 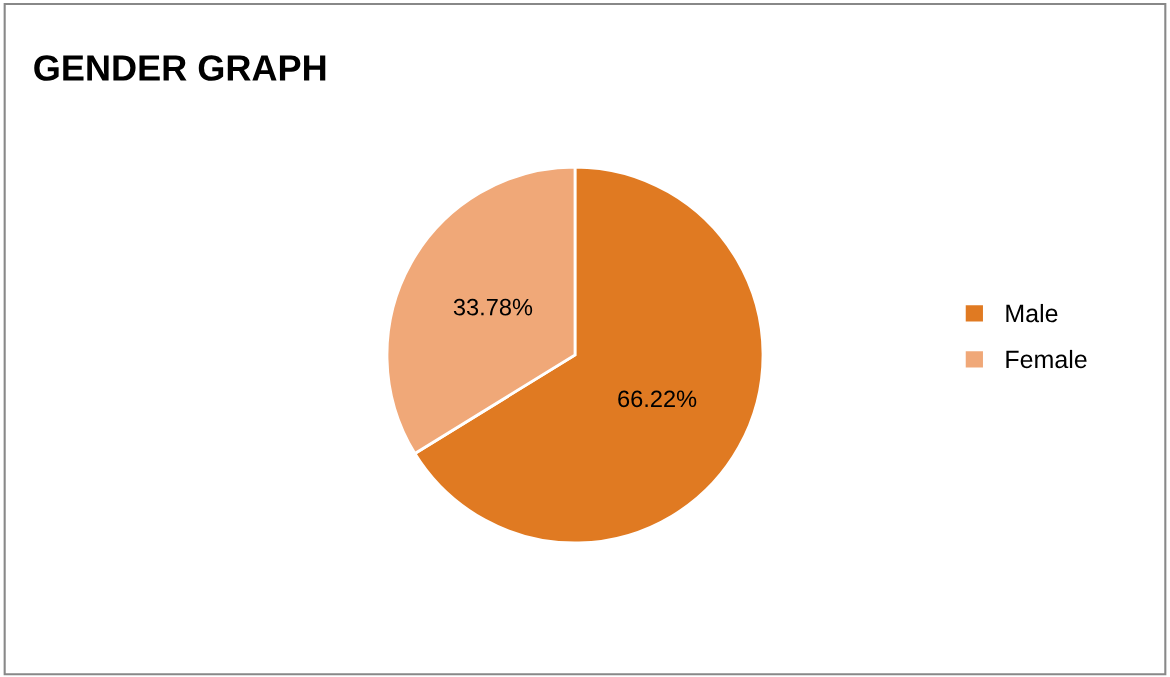 What do you see at coordinates (493, 307) in the screenshot?
I see `data-label: 33.78%` at bounding box center [493, 307].